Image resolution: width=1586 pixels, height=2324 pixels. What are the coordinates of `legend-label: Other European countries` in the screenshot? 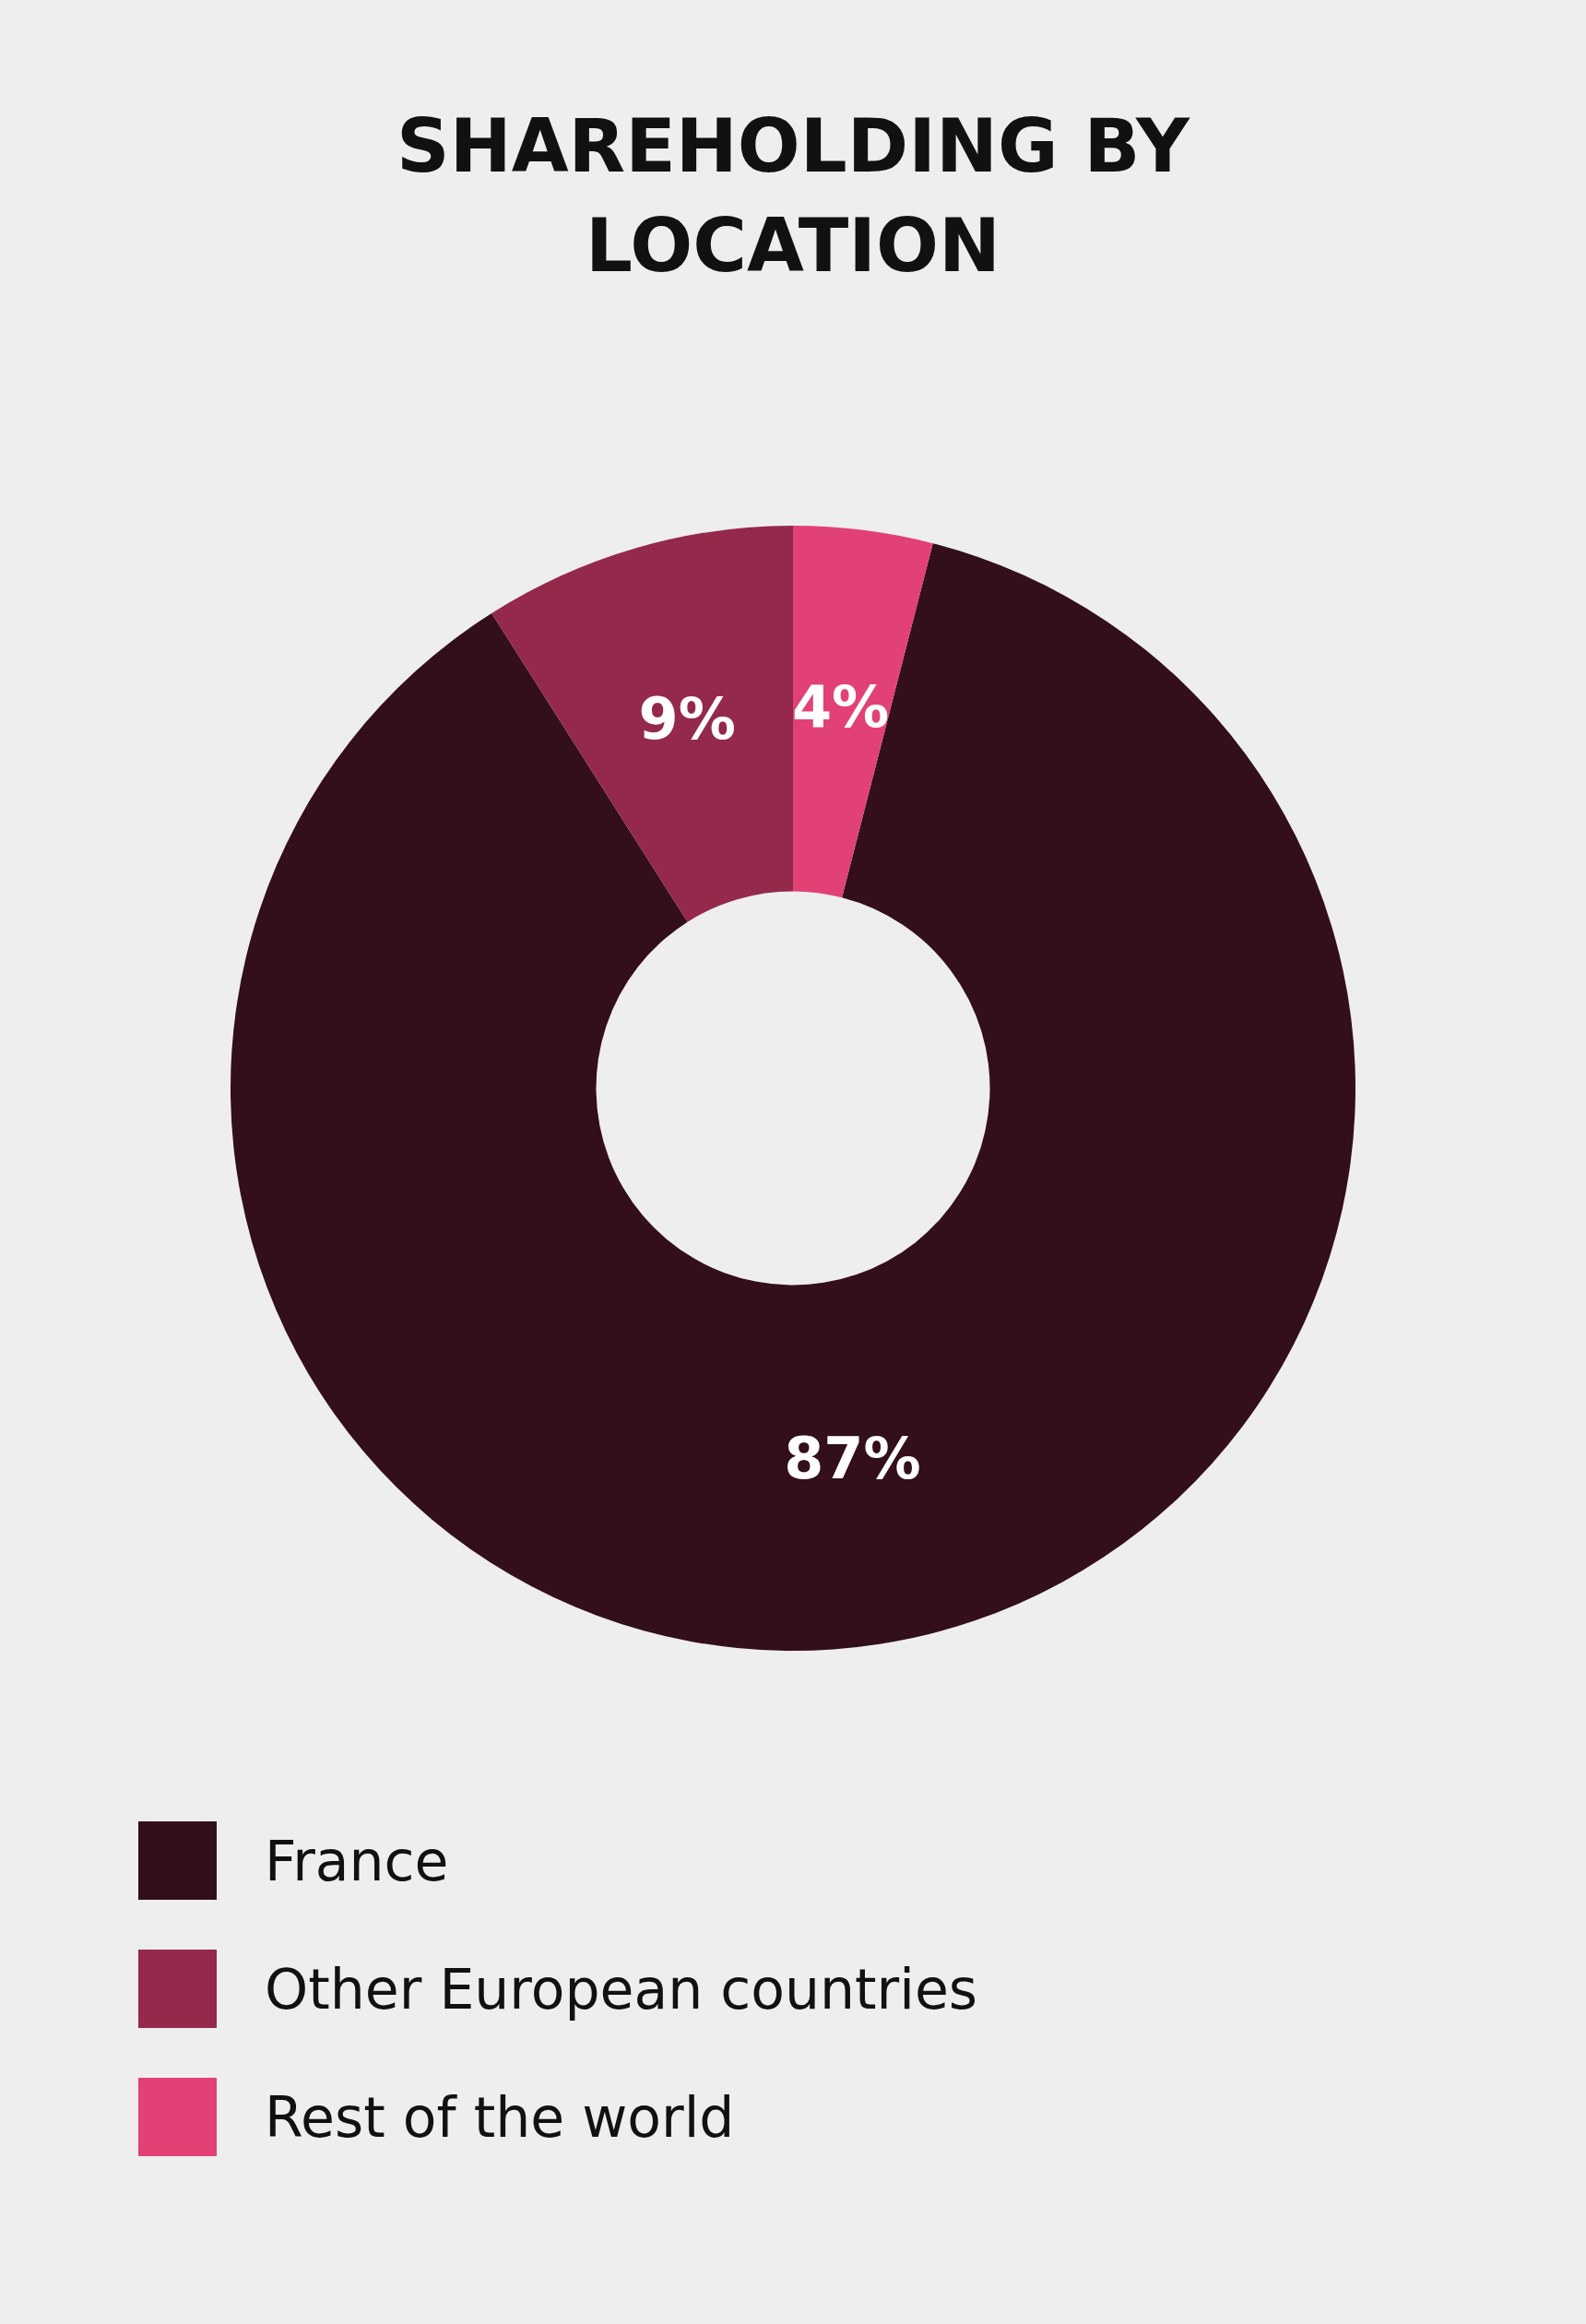 It's located at (621, 1989).